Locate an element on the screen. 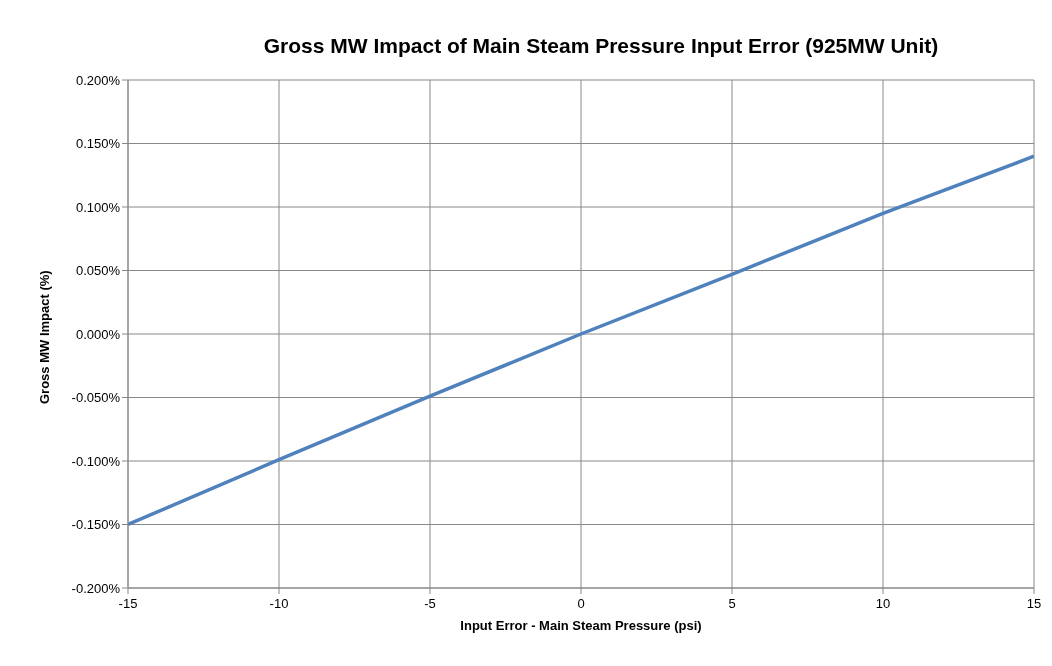  y-tick-label: -0.050% is located at coordinates (96, 398).